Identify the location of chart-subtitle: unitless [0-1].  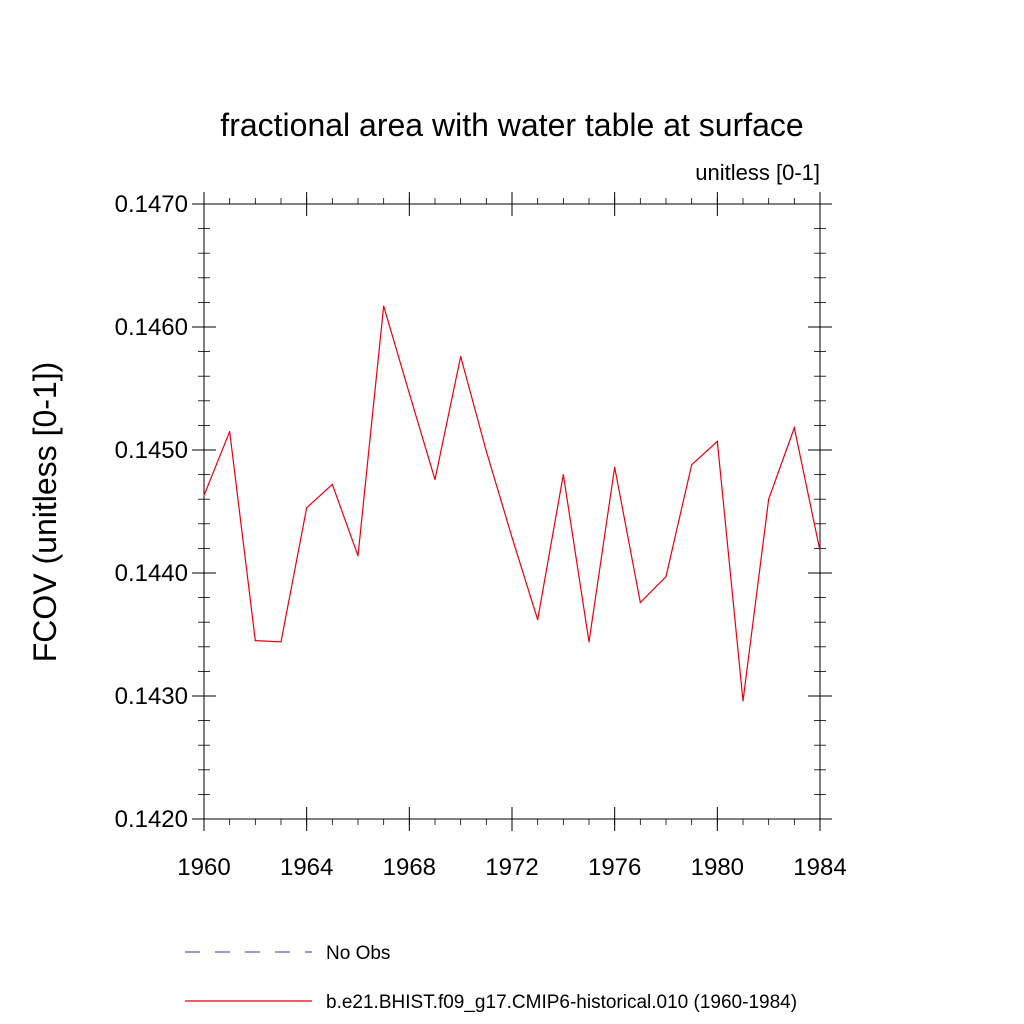
(757, 172).